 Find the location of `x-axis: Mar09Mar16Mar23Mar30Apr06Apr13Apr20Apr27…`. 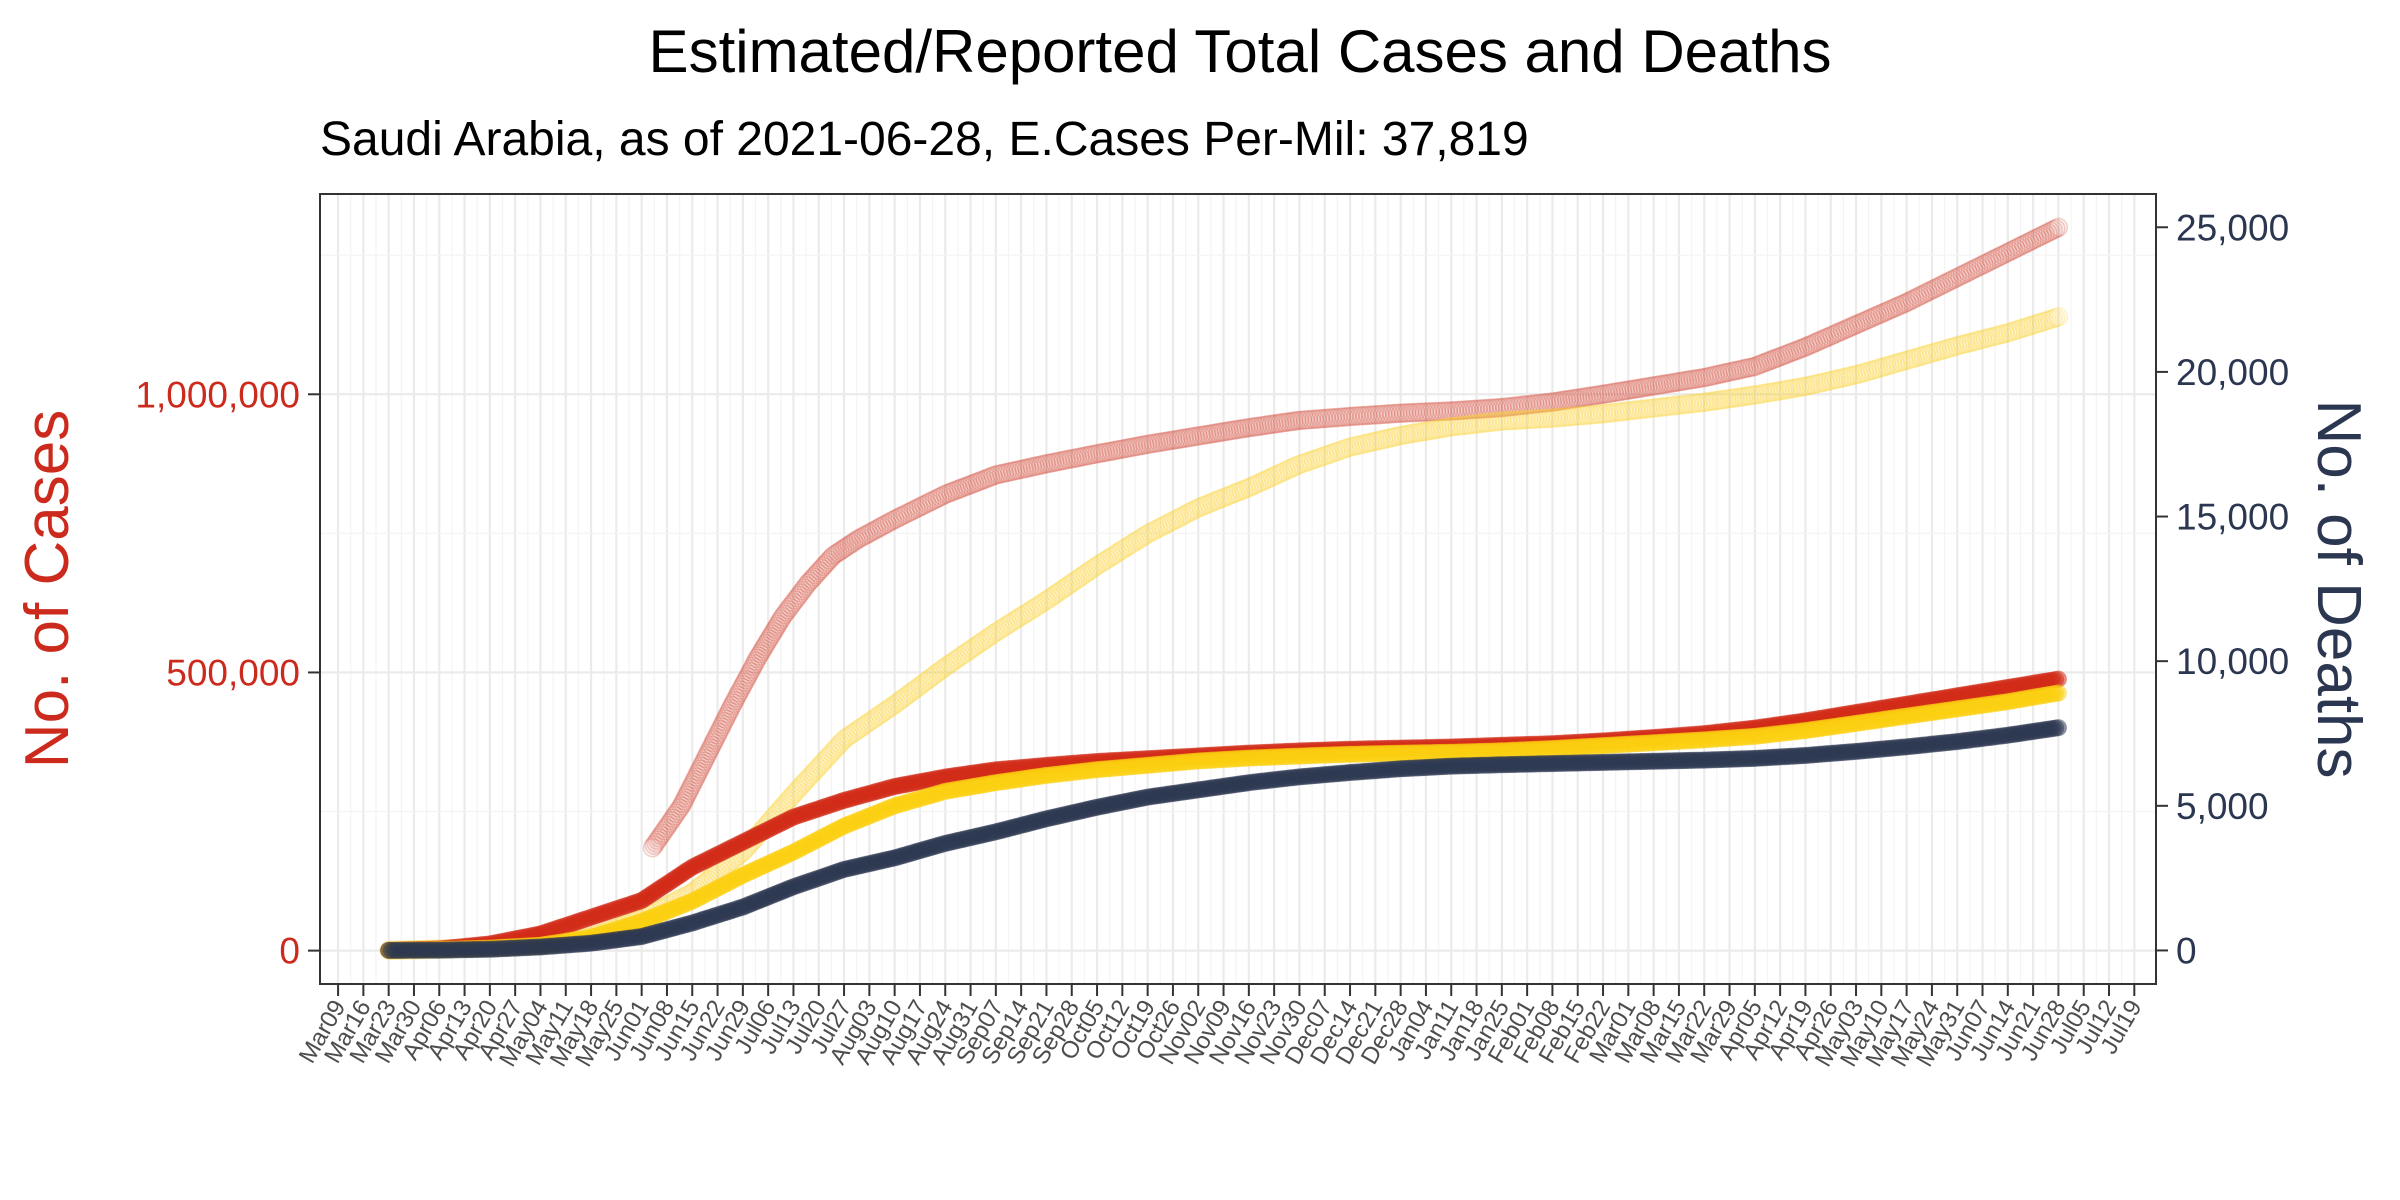

x-axis: Mar09Mar16Mar23Mar30Apr06Apr13Apr20Apr27… is located at coordinates (1221, 1027).